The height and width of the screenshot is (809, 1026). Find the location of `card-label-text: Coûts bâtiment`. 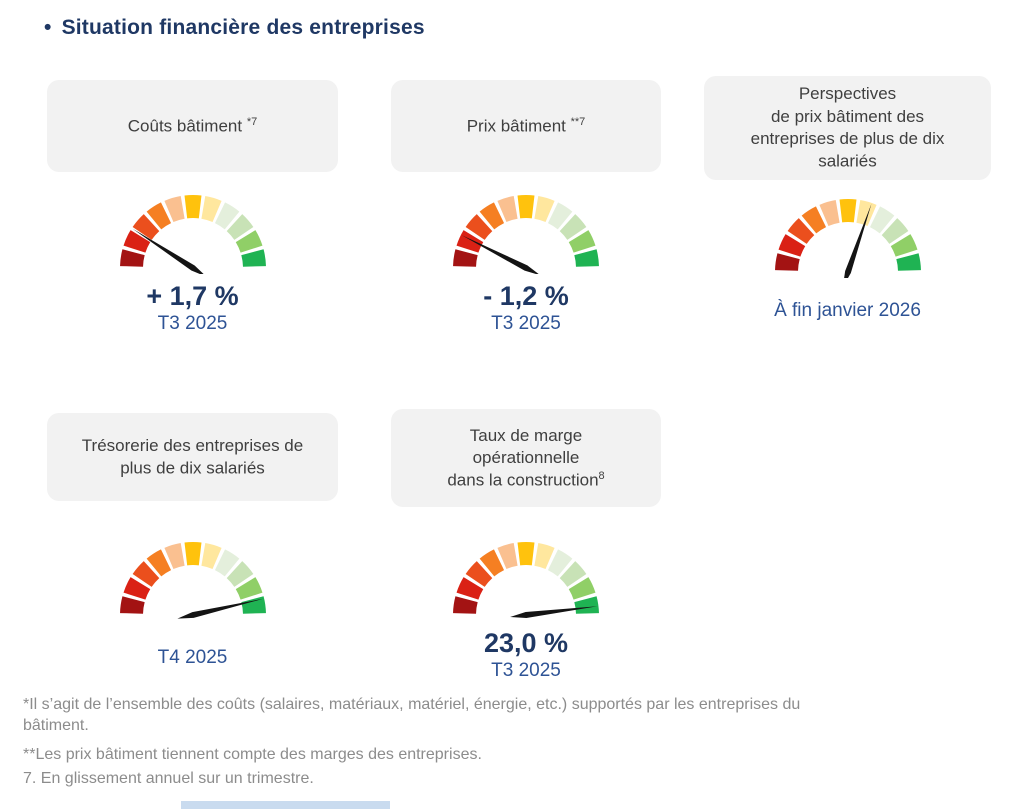

card-label-text: Coûts bâtiment is located at coordinates (187, 126).